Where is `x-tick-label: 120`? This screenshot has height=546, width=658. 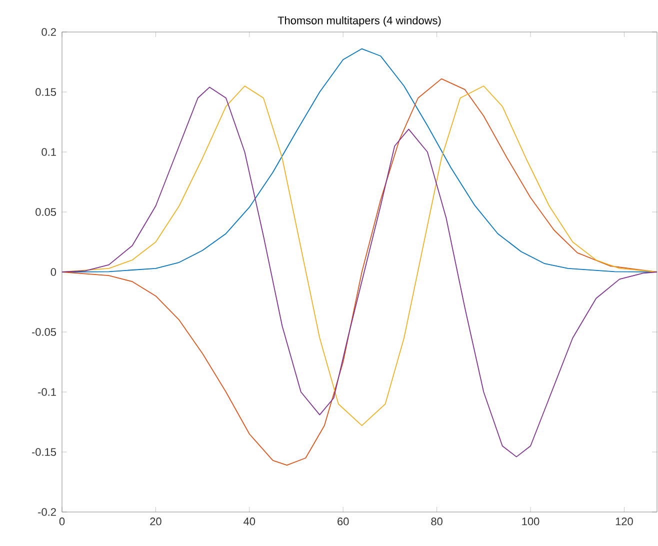 x-tick-label: 120 is located at coordinates (624, 522).